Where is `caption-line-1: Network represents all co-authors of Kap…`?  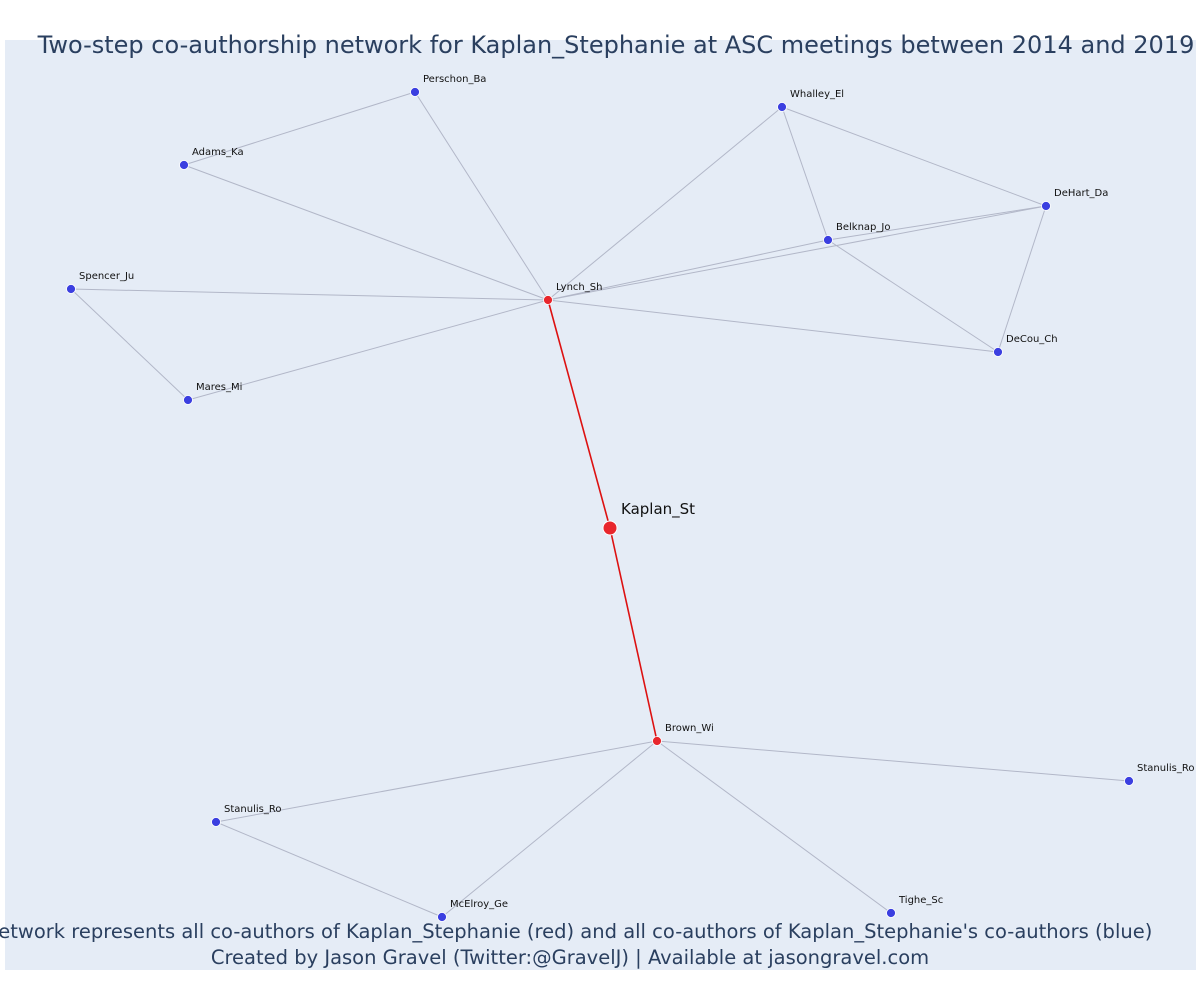
caption-line-1: Network represents all co-authors of Kap… is located at coordinates (576, 931).